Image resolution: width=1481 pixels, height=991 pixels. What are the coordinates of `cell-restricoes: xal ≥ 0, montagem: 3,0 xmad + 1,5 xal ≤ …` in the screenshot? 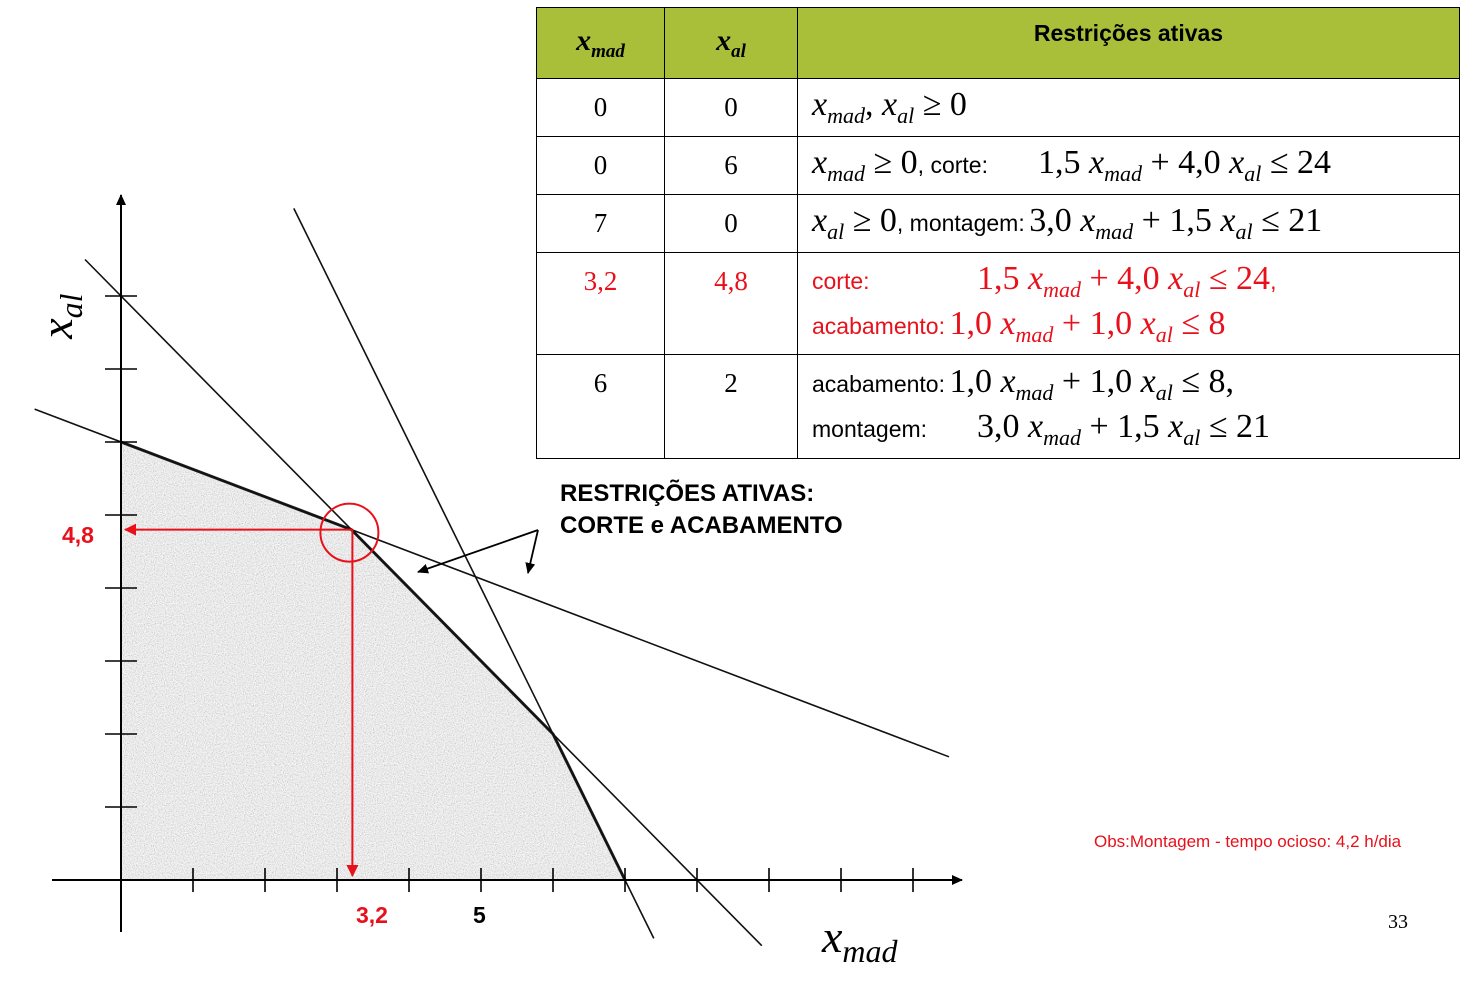 It's located at (1128, 223).